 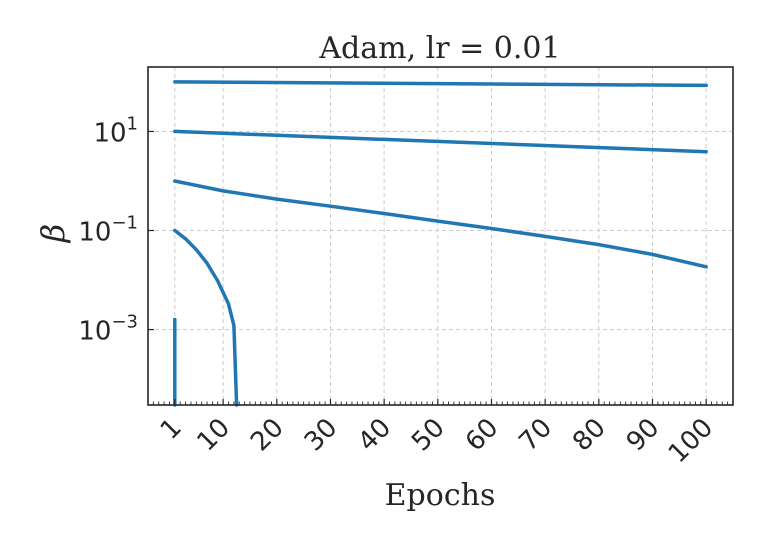 What do you see at coordinates (482, 435) in the screenshot?
I see `x-tick-label: 60` at bounding box center [482, 435].